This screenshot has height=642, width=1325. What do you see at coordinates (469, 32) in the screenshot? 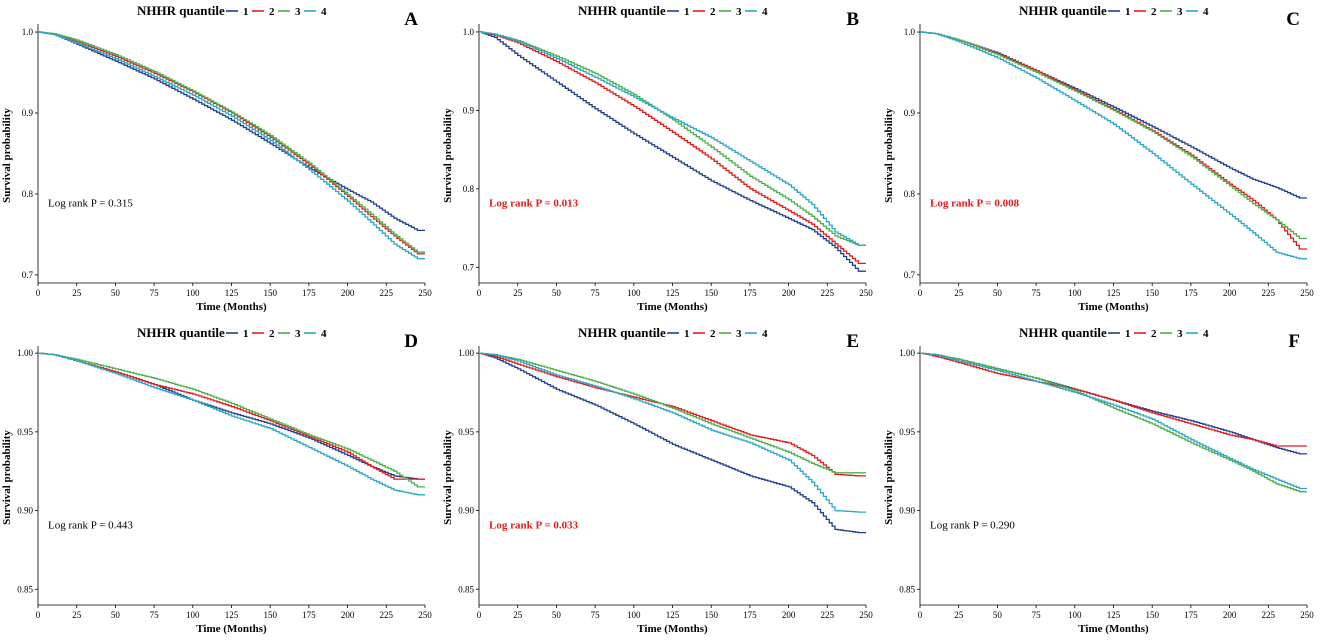
I see `y-tick-label: 1.0` at bounding box center [469, 32].